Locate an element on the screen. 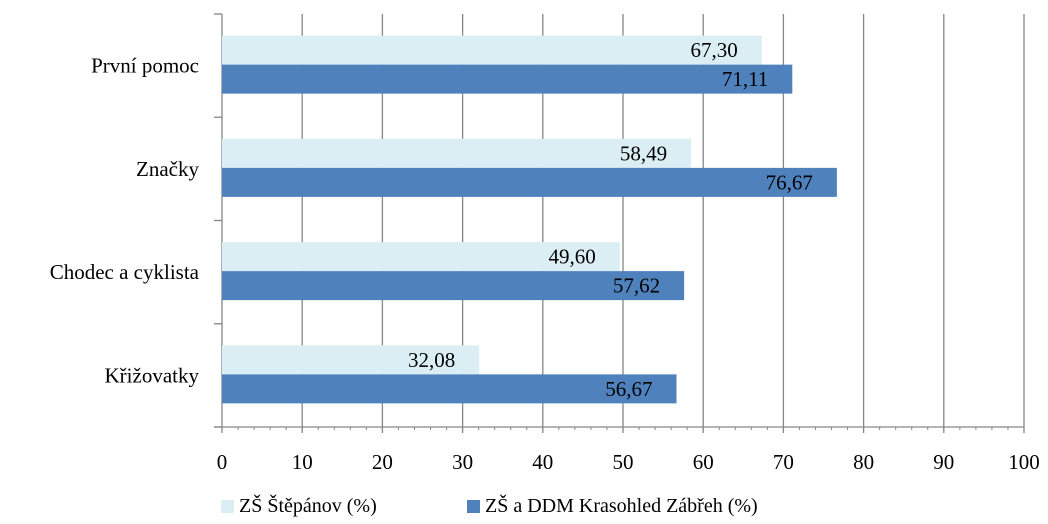  legend-item-series-1: ZŠ Štěpánov (%) is located at coordinates (299, 506).